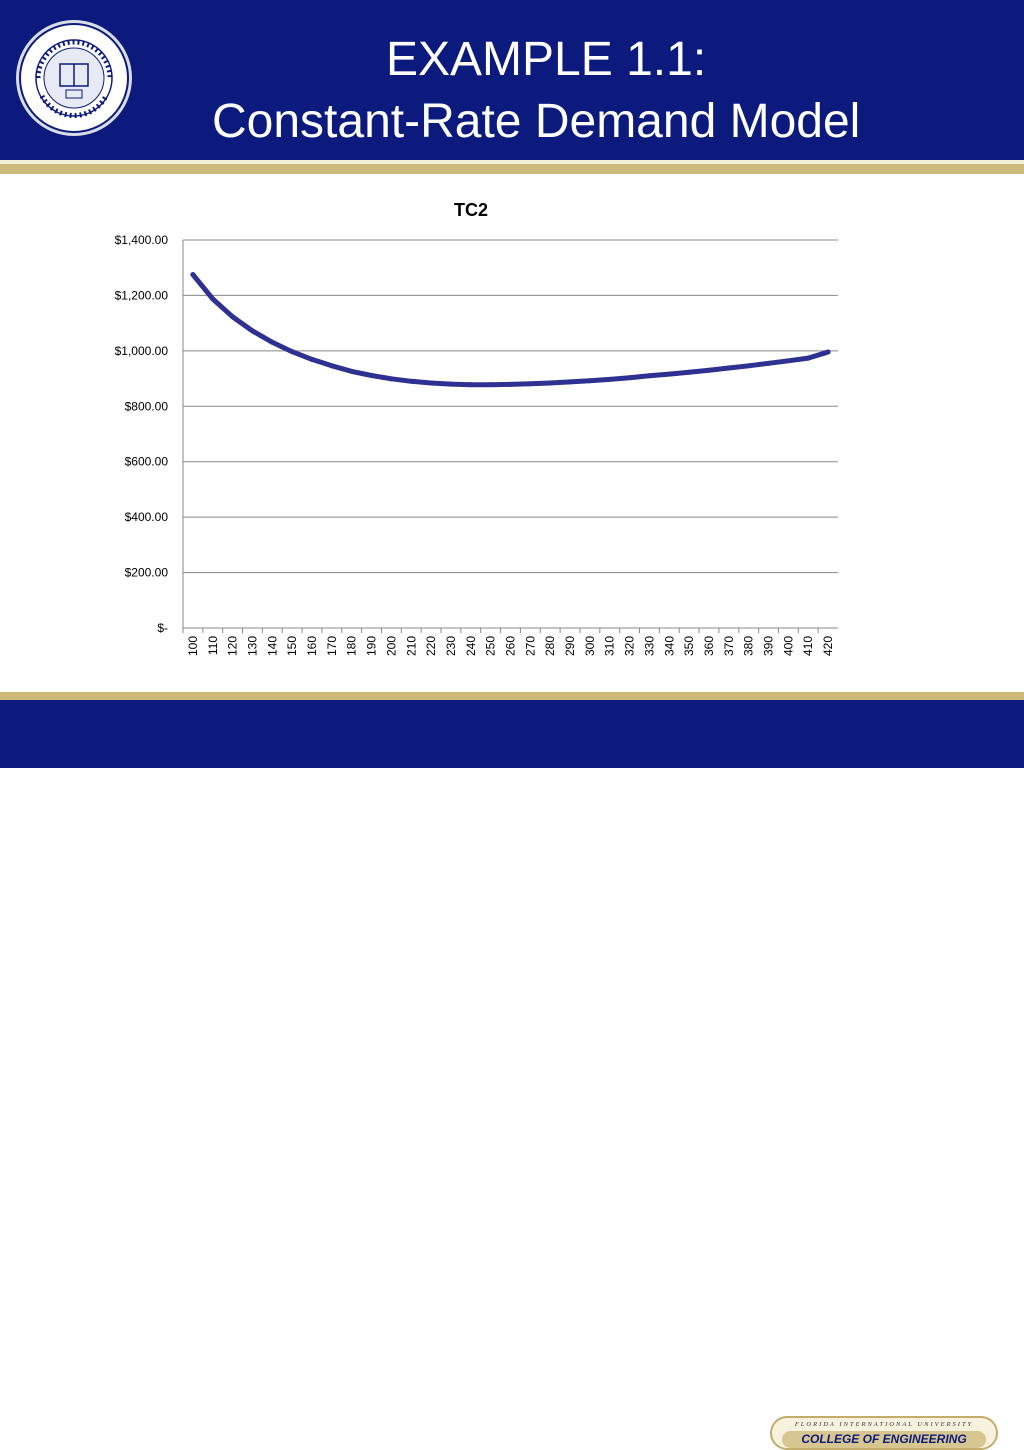 The width and height of the screenshot is (1024, 1450). Describe the element at coordinates (162, 628) in the screenshot. I see `y-tick-label: $-` at that location.